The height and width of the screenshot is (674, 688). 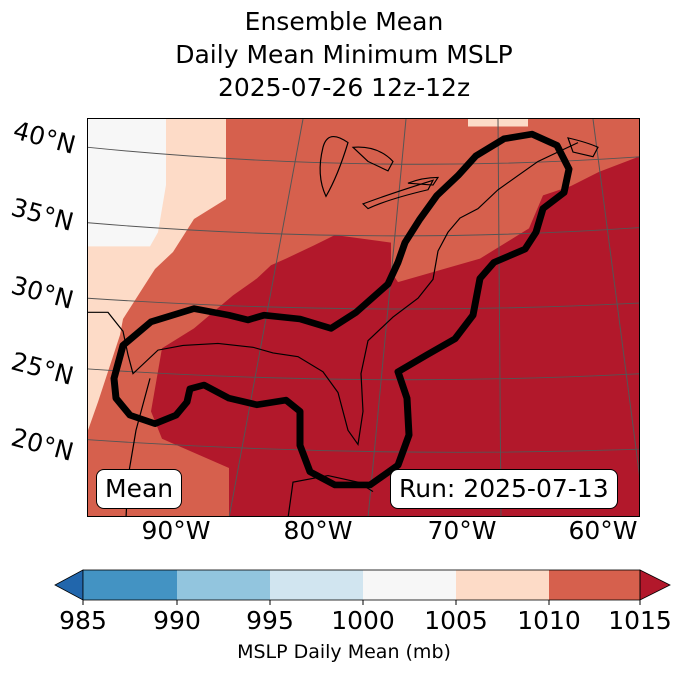 I want to click on mean-label: Mean, so click(x=139, y=489).